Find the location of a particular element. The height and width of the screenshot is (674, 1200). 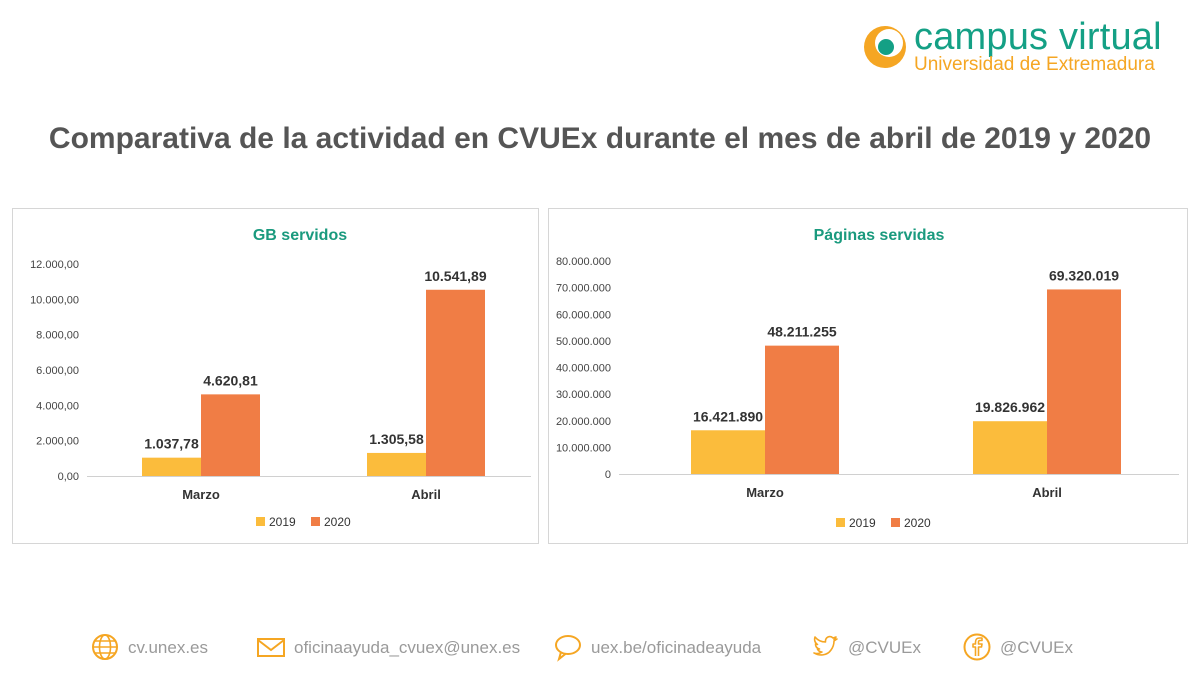

chat-bubble-icon is located at coordinates (568, 648).